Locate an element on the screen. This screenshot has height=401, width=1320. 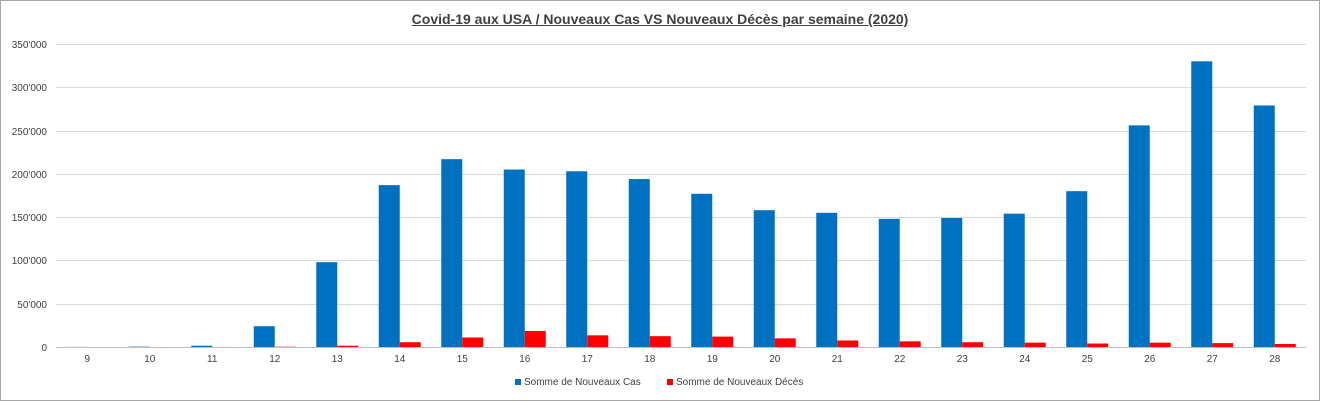
y-tick-label: 100'000 is located at coordinates (30, 261).